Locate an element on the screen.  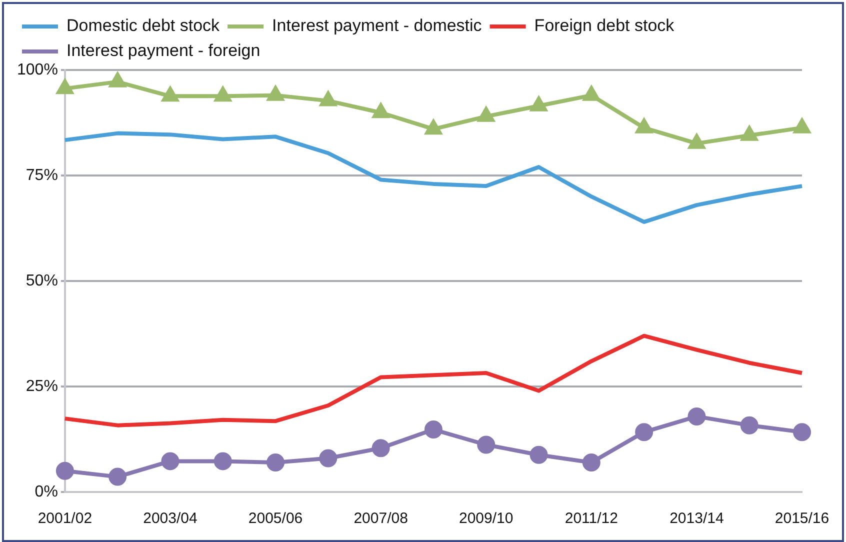
x-tick-label: 2005/06 is located at coordinates (275, 519).